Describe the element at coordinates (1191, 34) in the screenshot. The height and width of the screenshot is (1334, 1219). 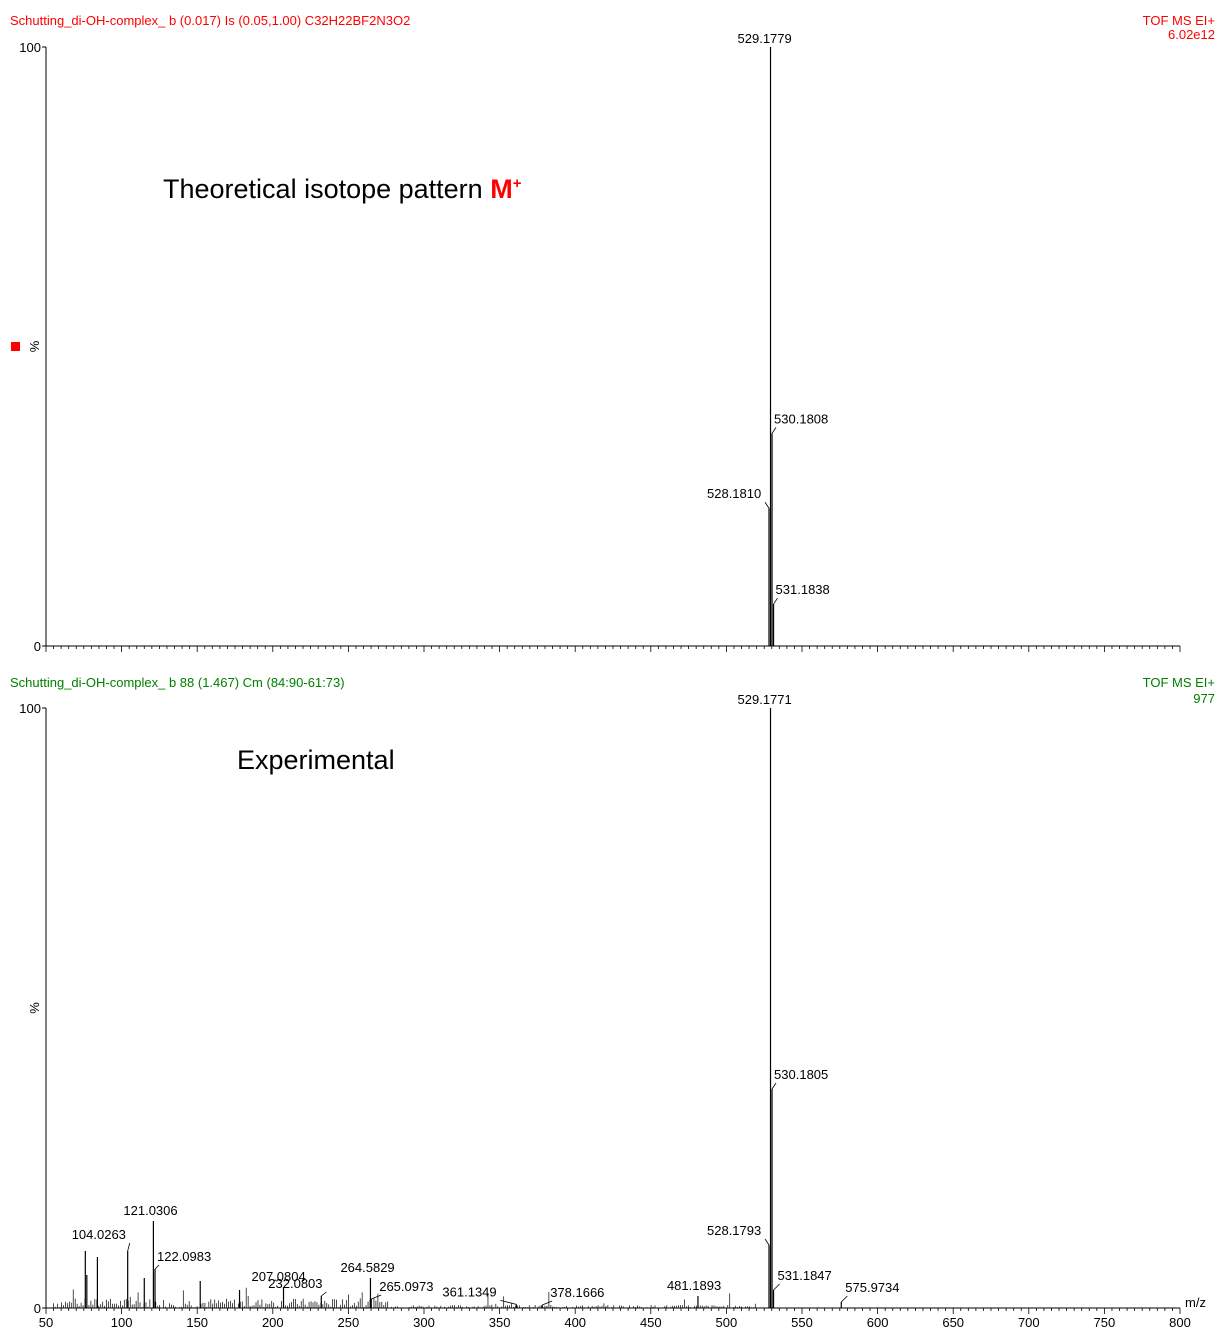
I see `top-header-right-2: 6.02e12` at that location.